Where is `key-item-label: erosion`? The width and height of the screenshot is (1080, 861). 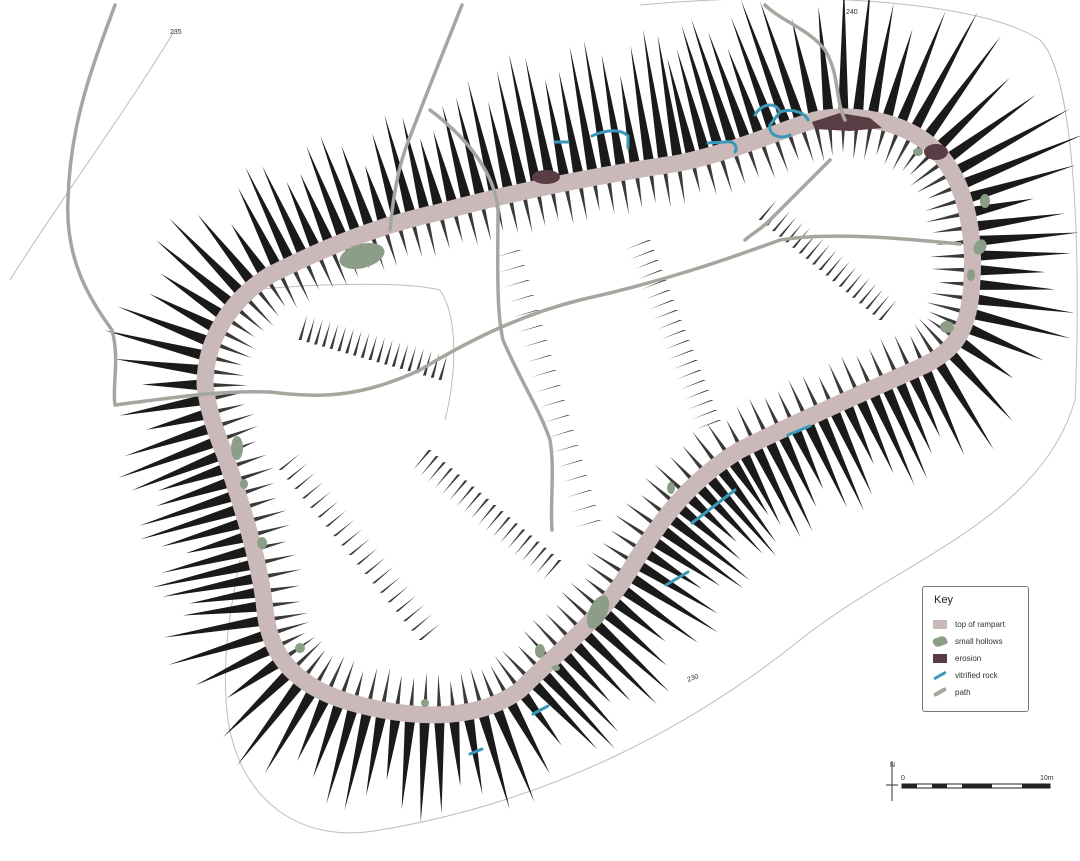
key-item-label: erosion is located at coordinates (968, 658).